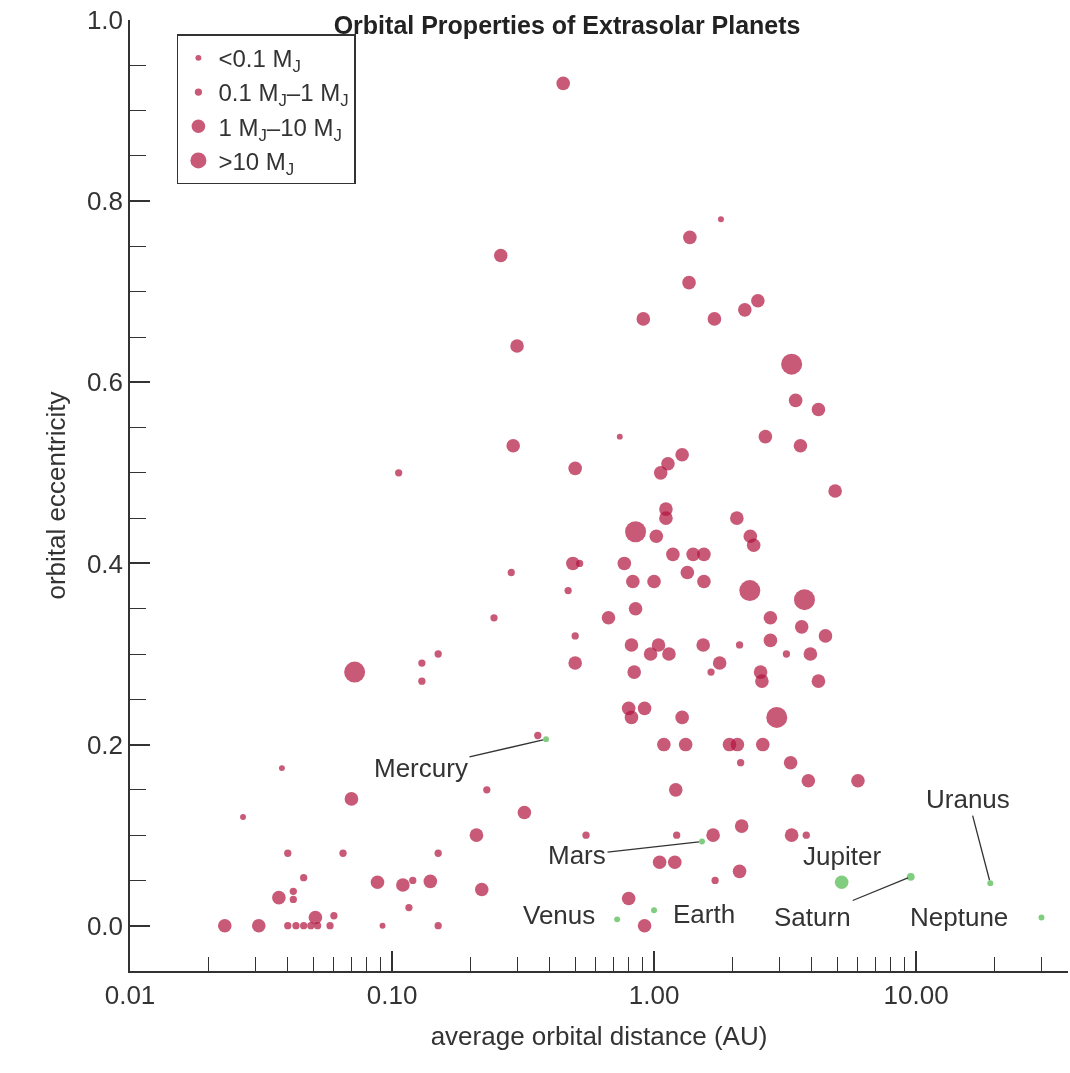  I want to click on y-tick-label: 0.0, so click(105, 925).